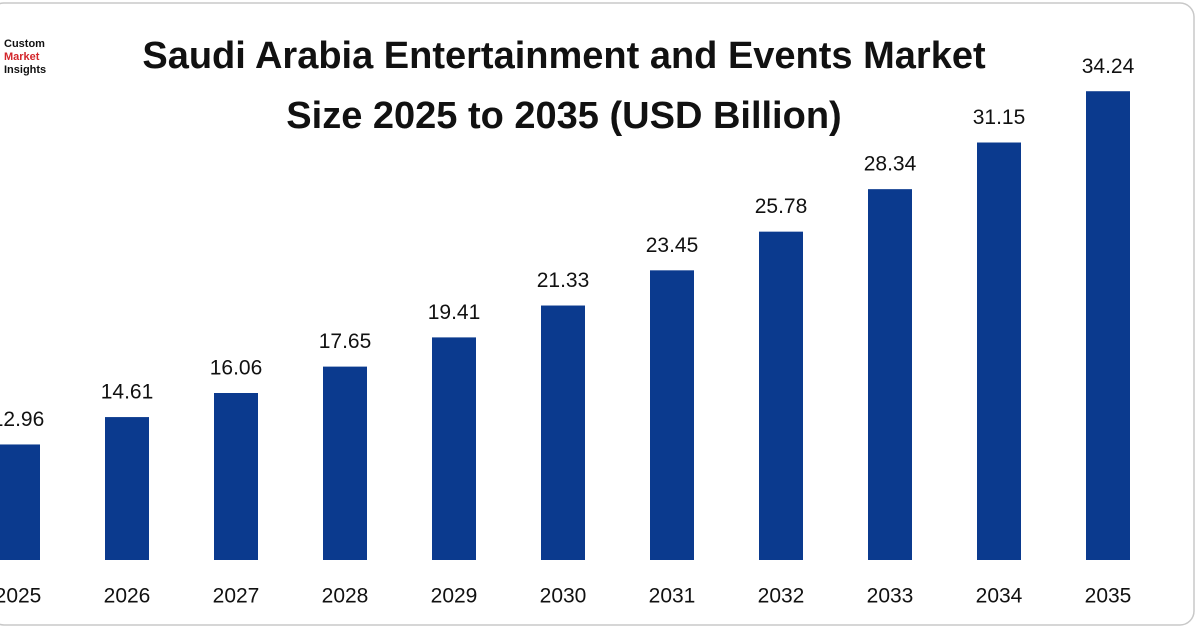 The height and width of the screenshot is (630, 1200). I want to click on data-label: 23.45, so click(672, 245).